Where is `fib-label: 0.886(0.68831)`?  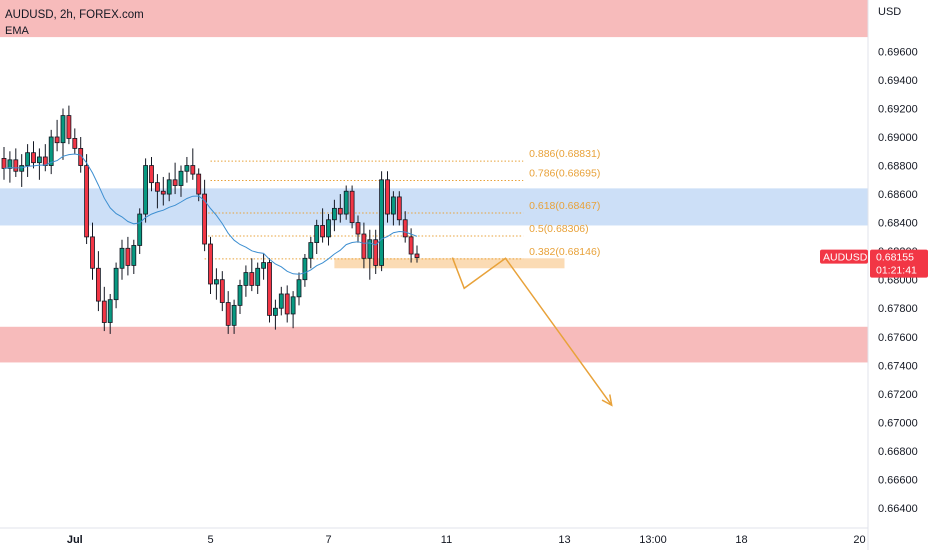
fib-label: 0.886(0.68831) is located at coordinates (564, 154).